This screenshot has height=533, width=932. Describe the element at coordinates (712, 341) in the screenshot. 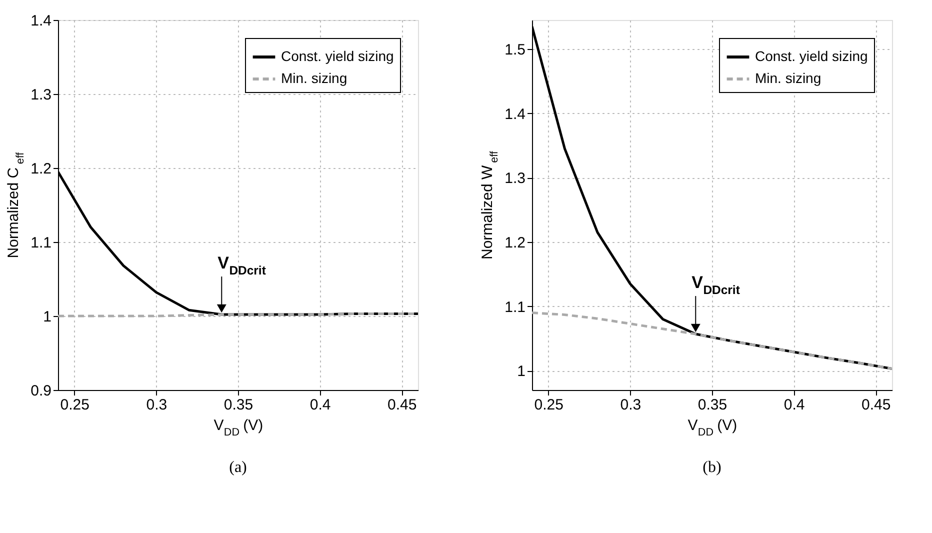

I see `line-series` at that location.